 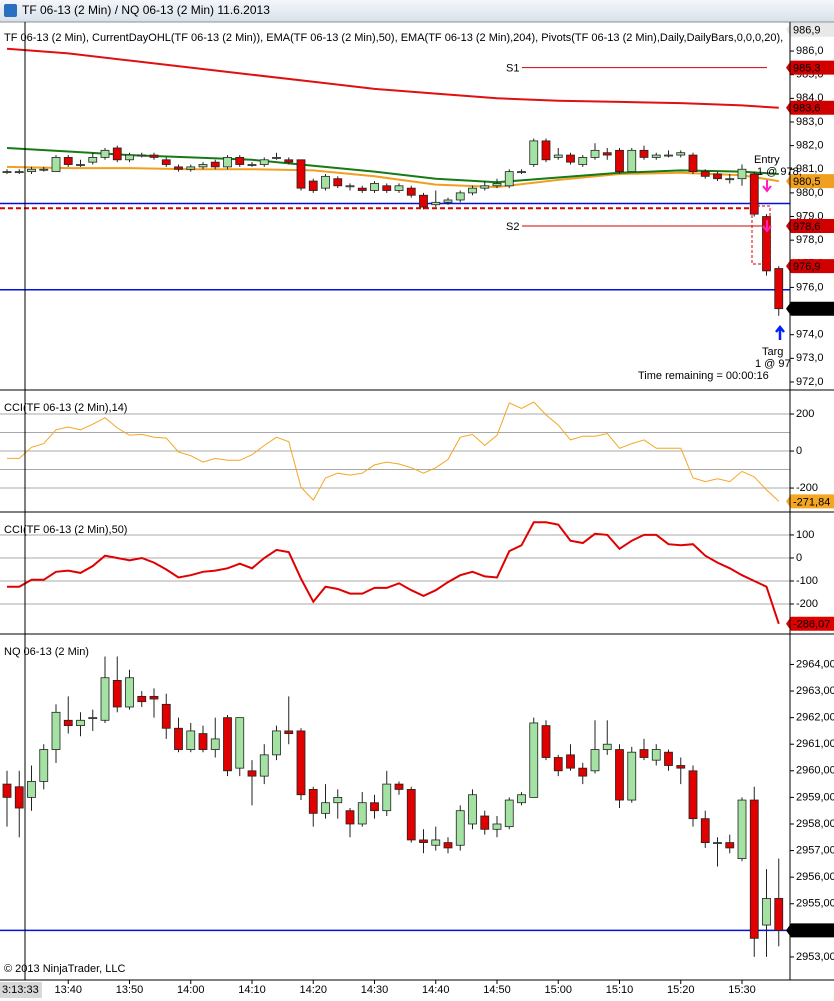 I want to click on y-tick-label: -200, so click(x=807, y=488).